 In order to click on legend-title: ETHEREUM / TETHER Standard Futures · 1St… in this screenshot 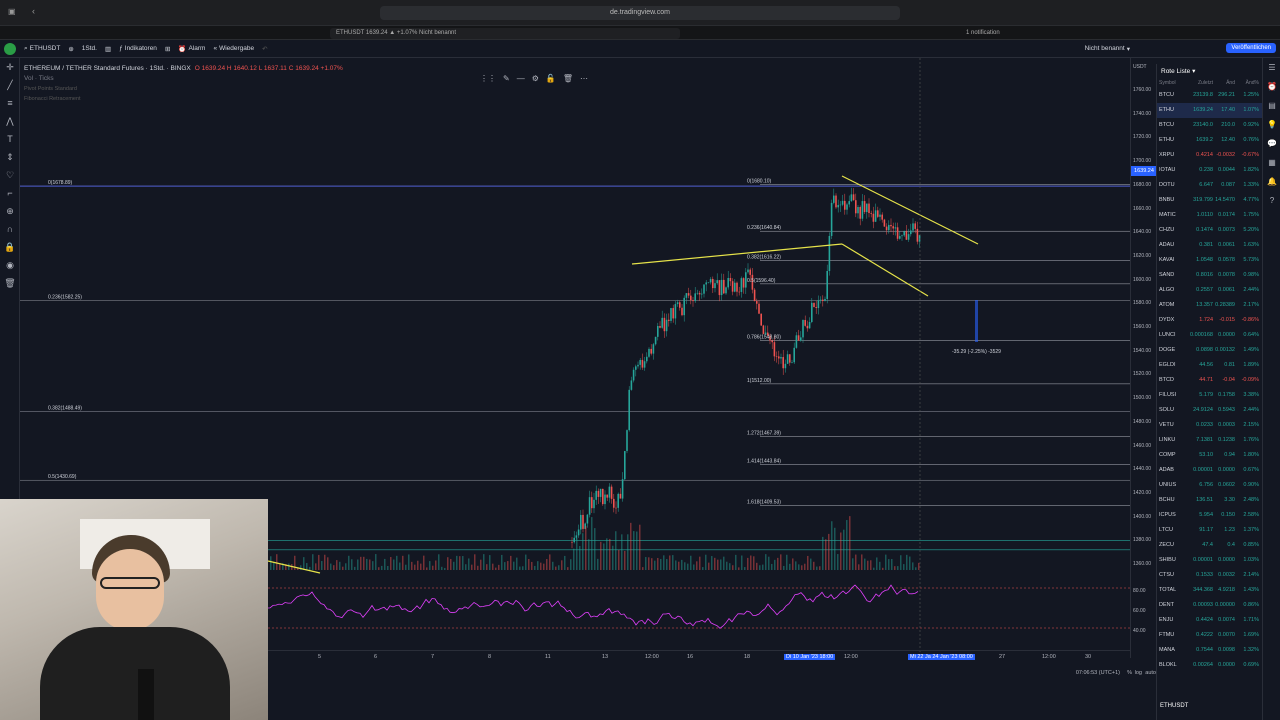, I will do `click(107, 68)`.